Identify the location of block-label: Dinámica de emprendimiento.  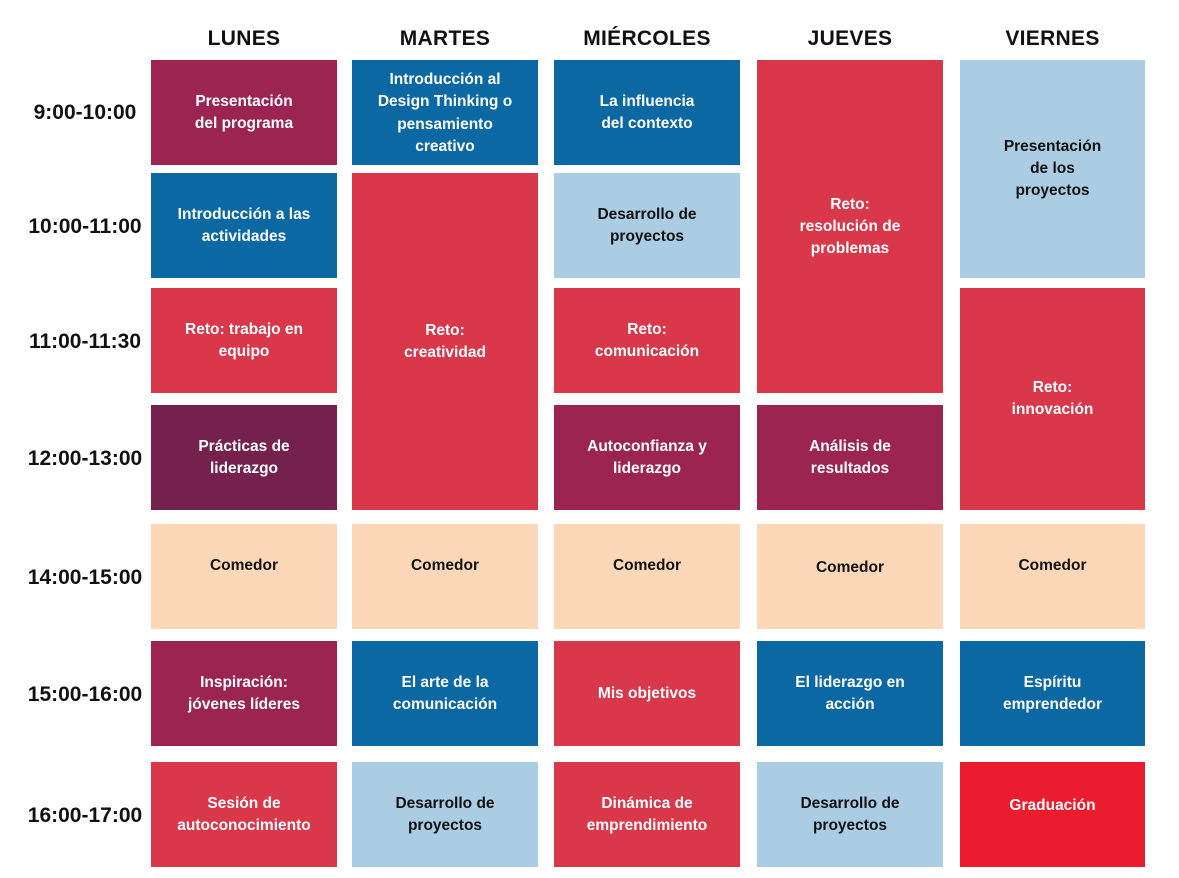
(647, 814).